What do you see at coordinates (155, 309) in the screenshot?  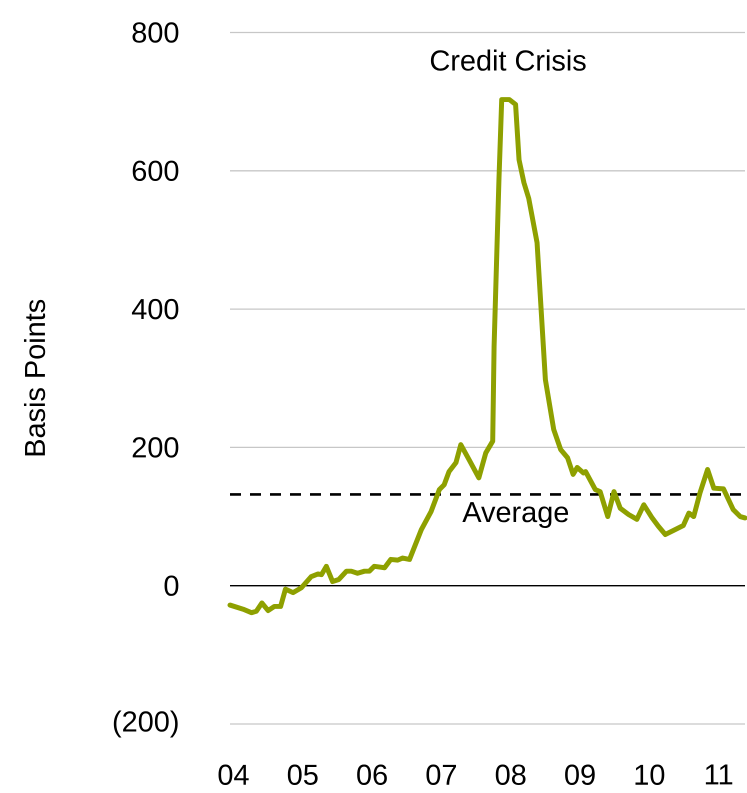 I see `y-tick-label: 400` at bounding box center [155, 309].